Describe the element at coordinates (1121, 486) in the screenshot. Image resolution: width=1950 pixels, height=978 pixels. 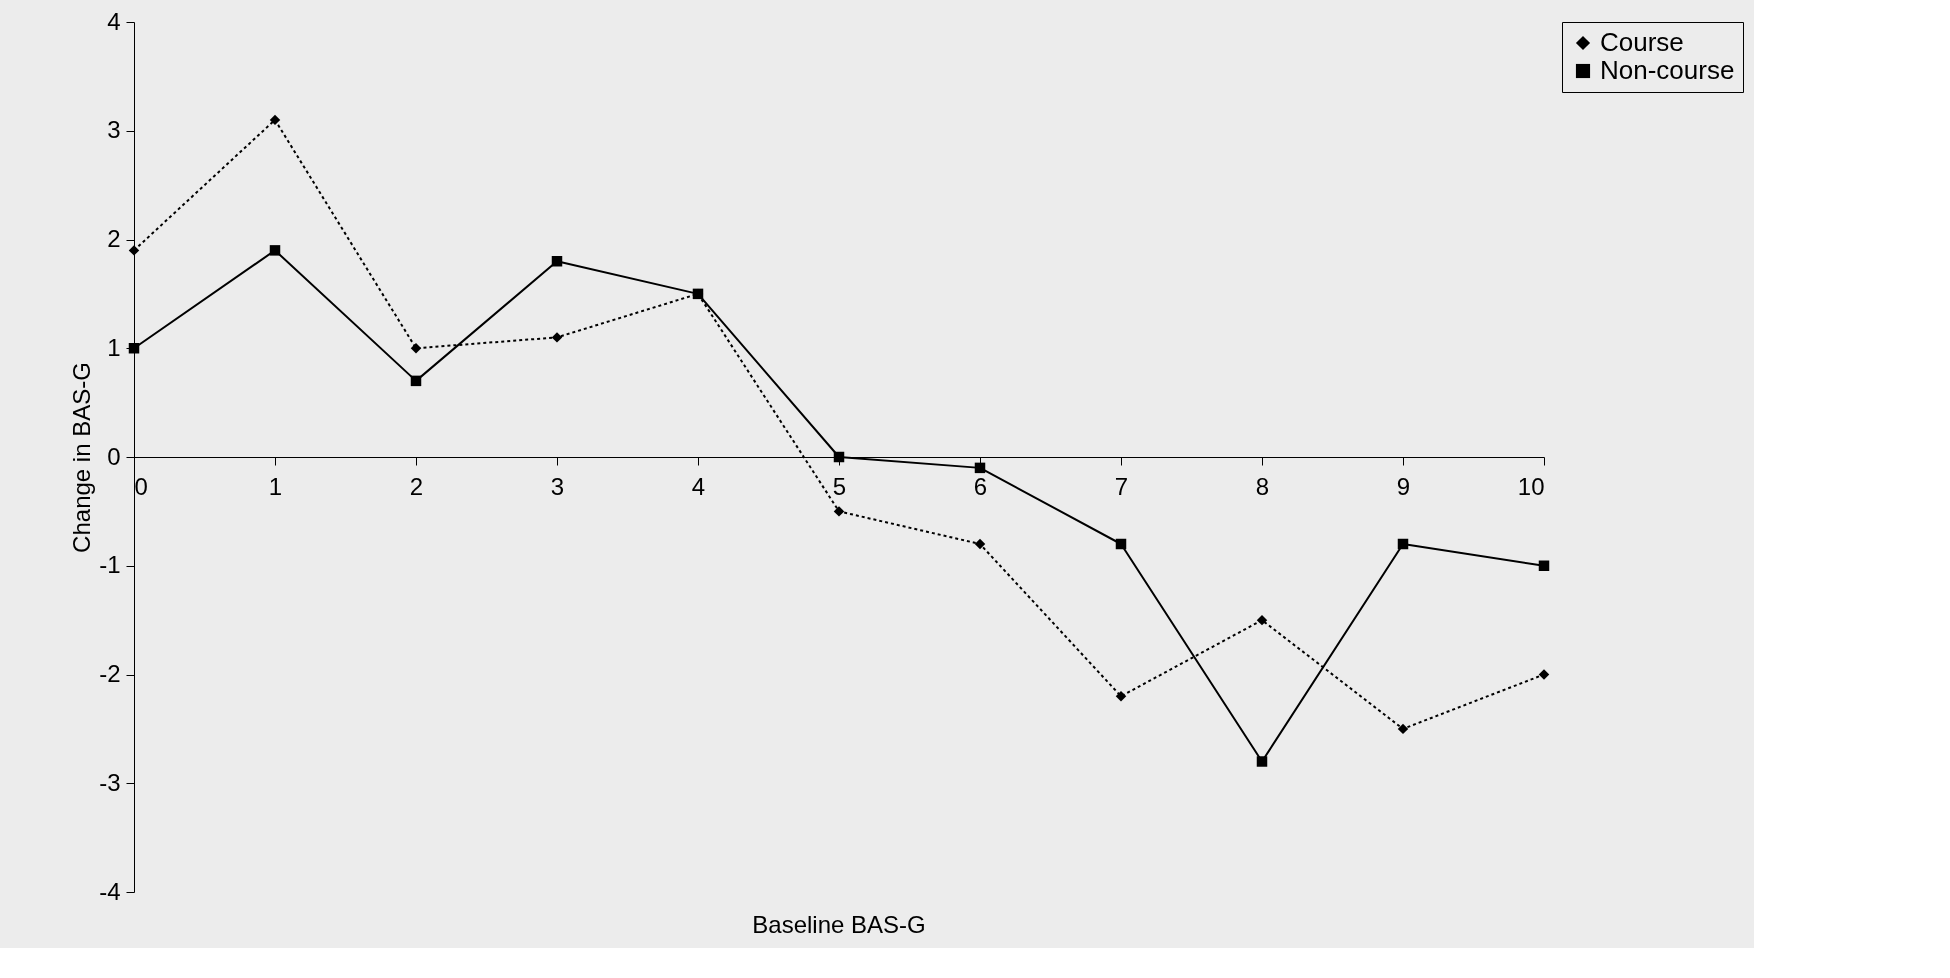
I see `x-tick-label: 7` at that location.